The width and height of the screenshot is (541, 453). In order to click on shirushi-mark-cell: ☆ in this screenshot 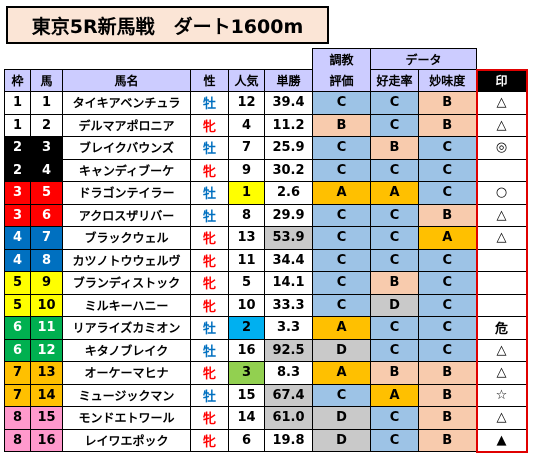, I will do `click(501, 395)`.